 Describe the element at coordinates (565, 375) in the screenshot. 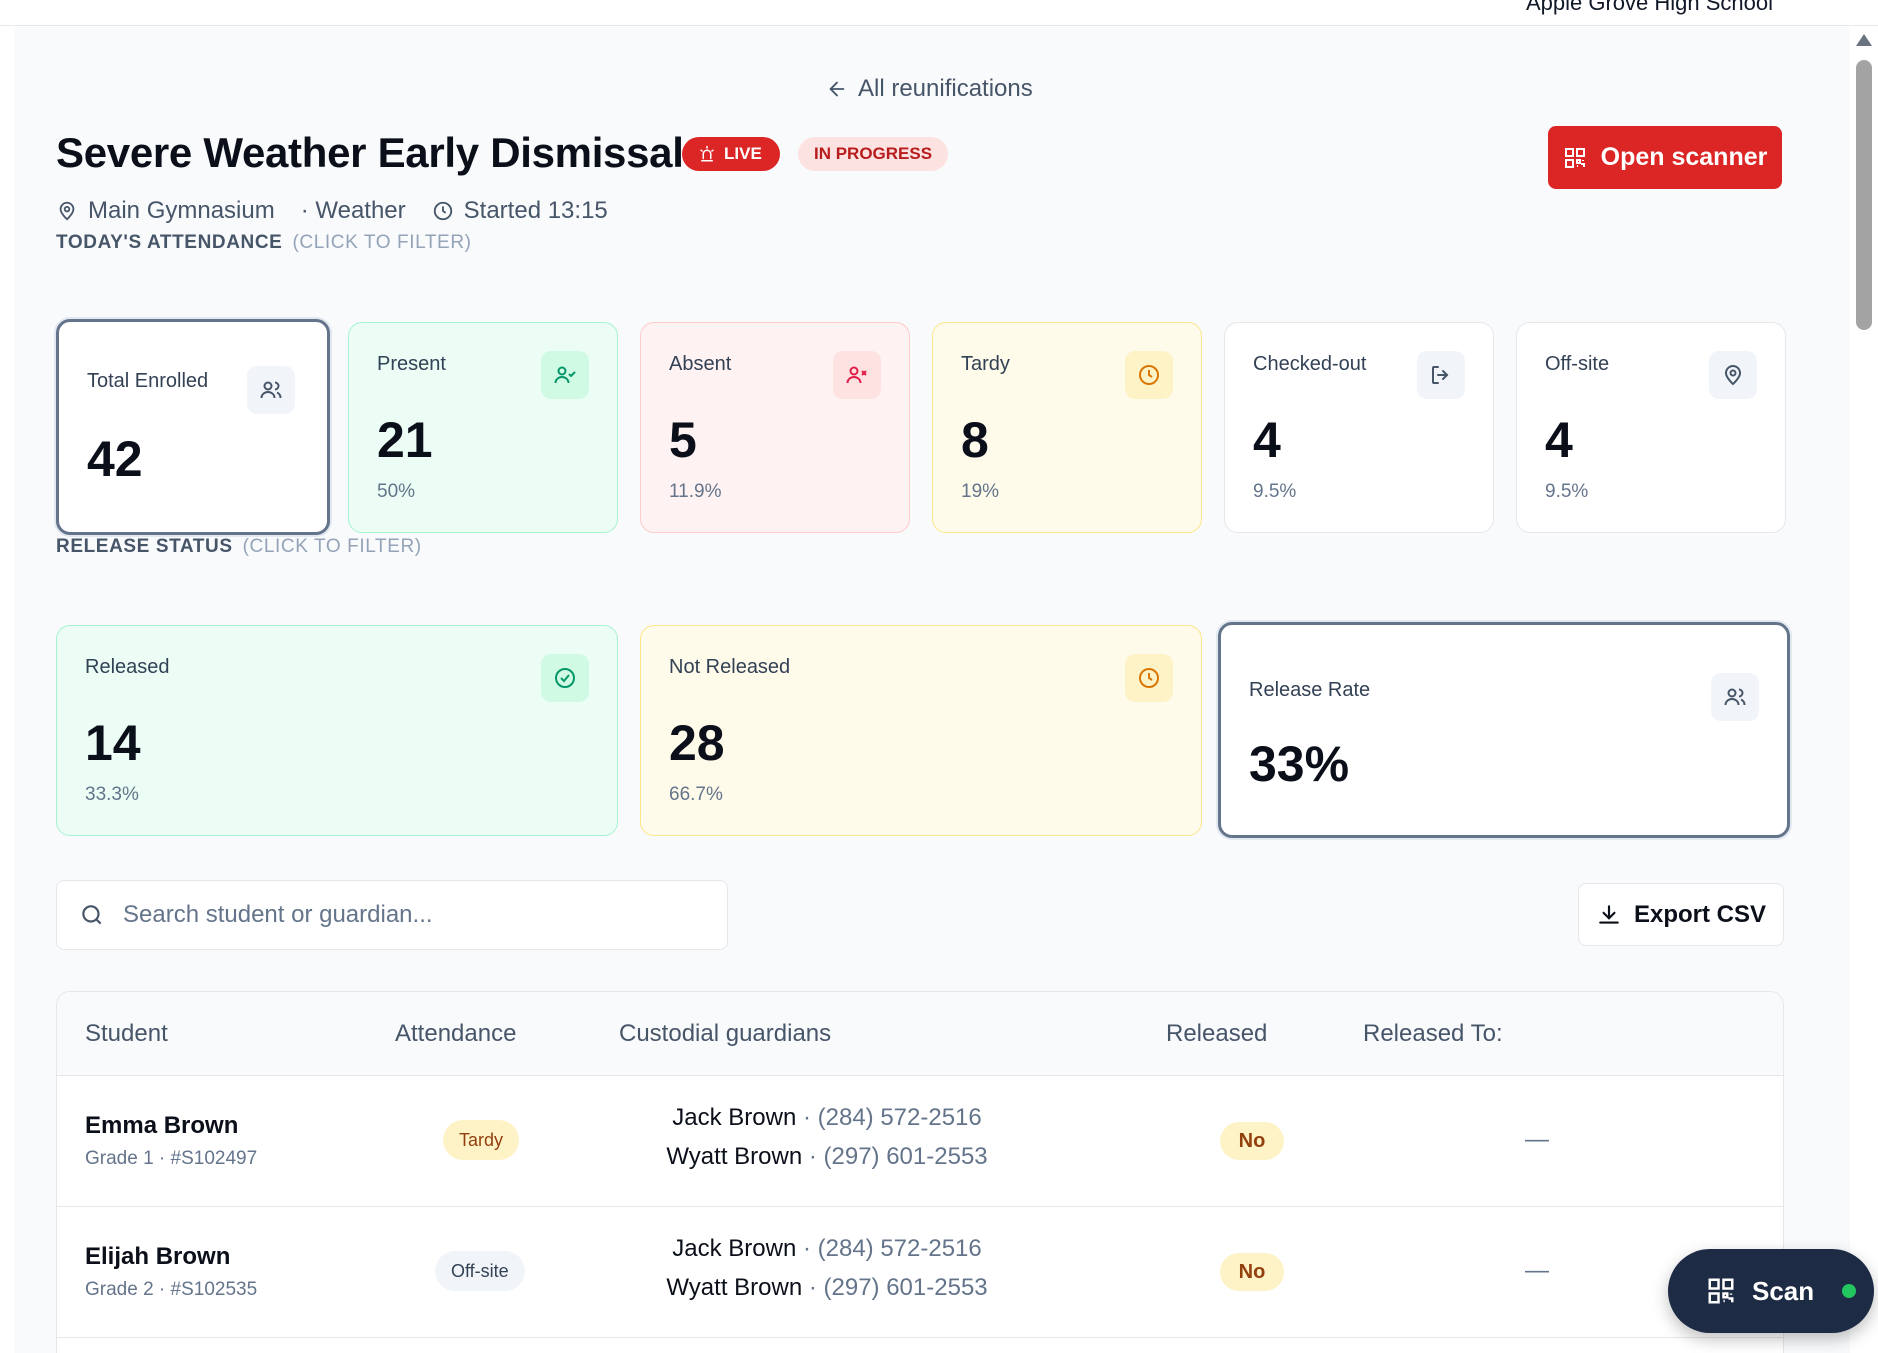

I see `user-check-icon` at that location.